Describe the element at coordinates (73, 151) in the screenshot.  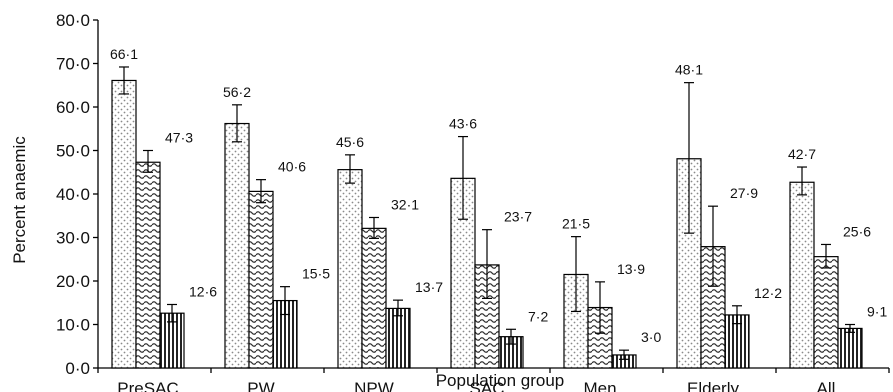
I see `y-tick-label: 50·0` at that location.